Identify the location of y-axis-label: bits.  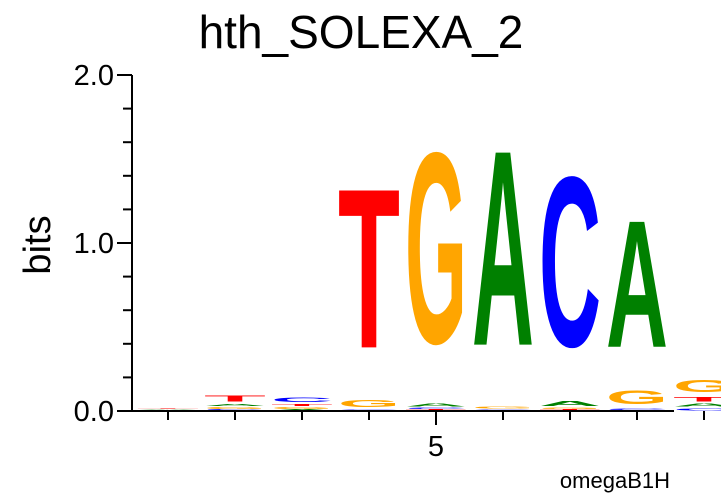
(38, 244).